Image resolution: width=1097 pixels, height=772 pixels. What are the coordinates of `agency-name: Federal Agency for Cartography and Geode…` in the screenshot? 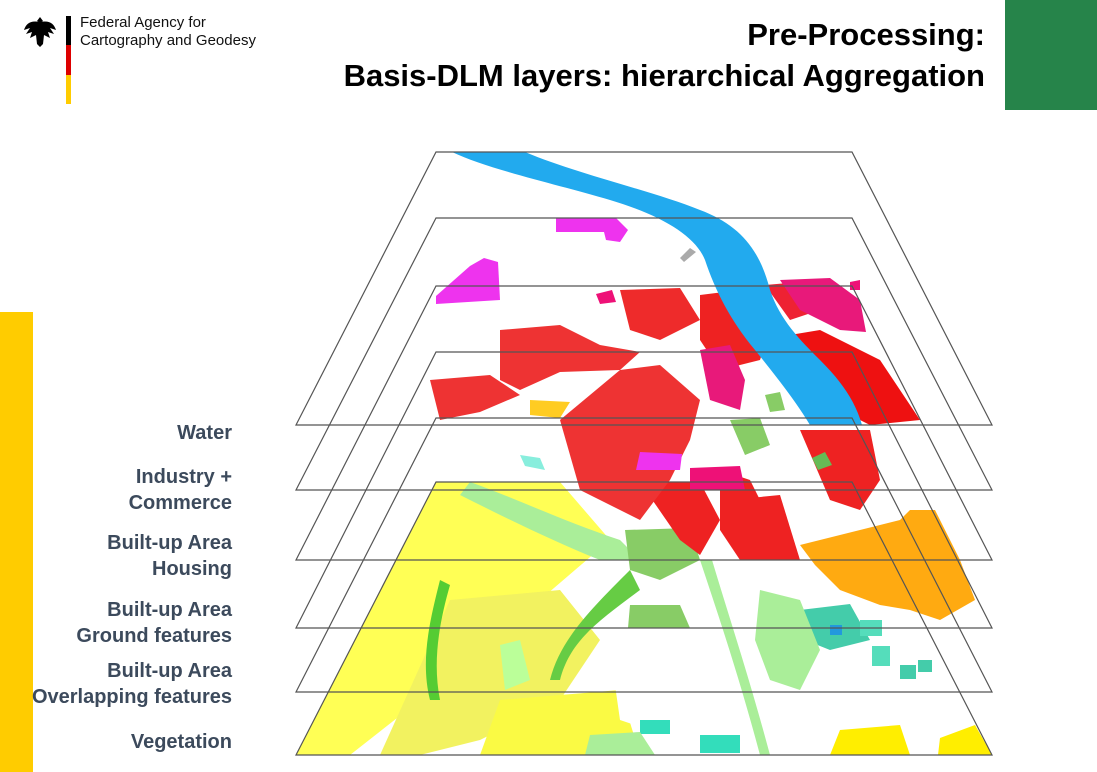 It's located at (168, 31).